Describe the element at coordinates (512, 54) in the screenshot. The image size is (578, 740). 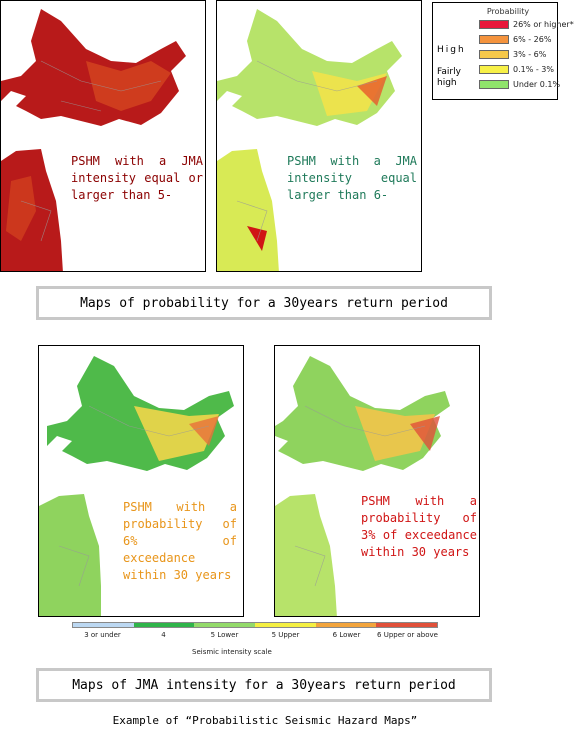
I see `legend-item: 3% - 6%` at that location.